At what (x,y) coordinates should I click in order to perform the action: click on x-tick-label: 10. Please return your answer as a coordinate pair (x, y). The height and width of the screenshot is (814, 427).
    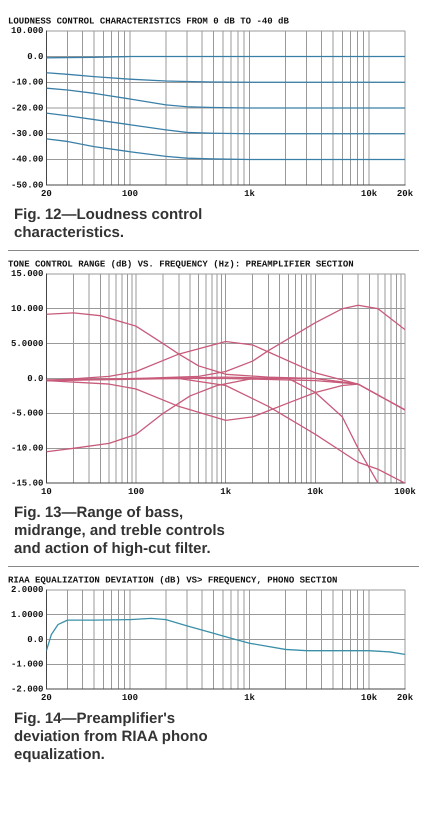
    Looking at the image, I should click on (46, 491).